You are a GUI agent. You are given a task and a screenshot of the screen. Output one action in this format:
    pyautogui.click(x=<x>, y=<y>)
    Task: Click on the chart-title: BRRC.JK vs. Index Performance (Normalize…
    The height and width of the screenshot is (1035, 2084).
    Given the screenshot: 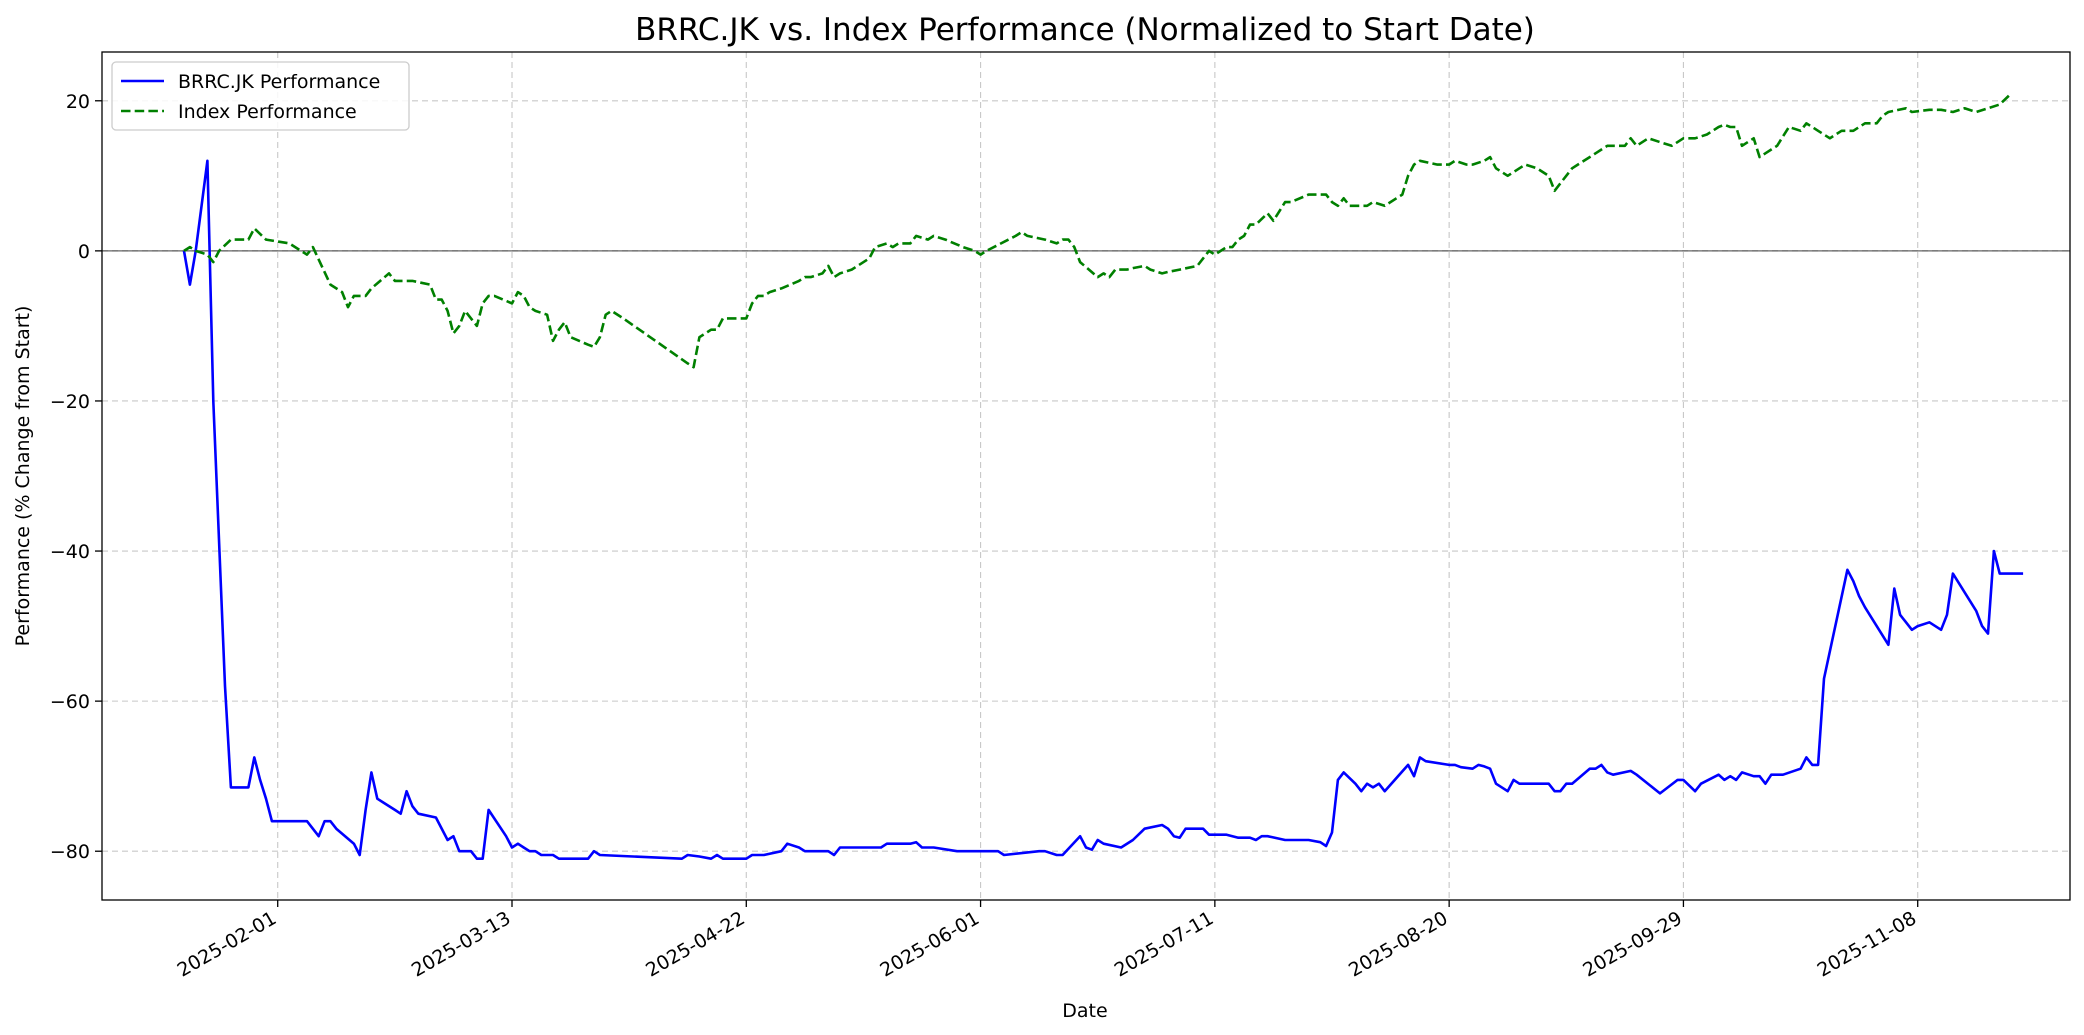 What is the action you would take?
    pyautogui.click(x=1085, y=30)
    